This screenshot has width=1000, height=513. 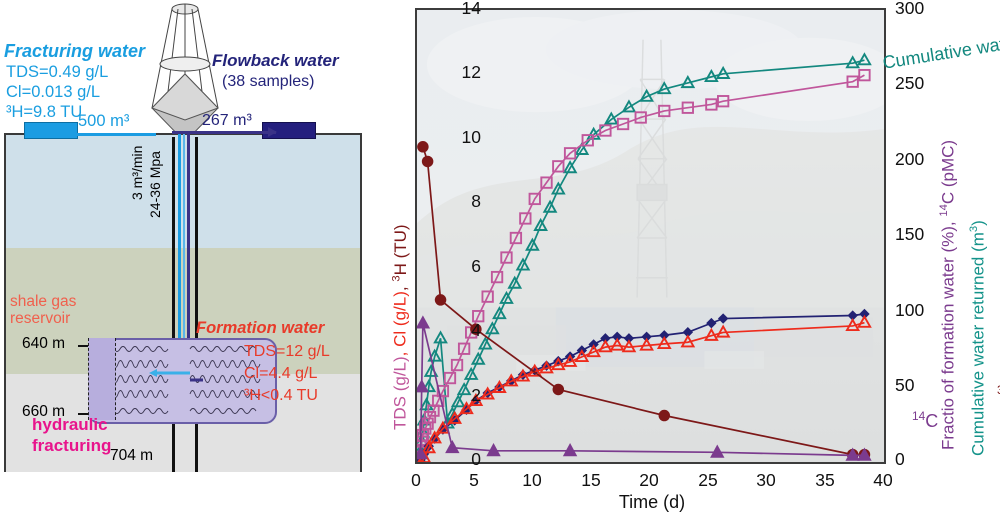 What do you see at coordinates (224, 131) in the screenshot?
I see `flowback-flow-arrow` at bounding box center [224, 131].